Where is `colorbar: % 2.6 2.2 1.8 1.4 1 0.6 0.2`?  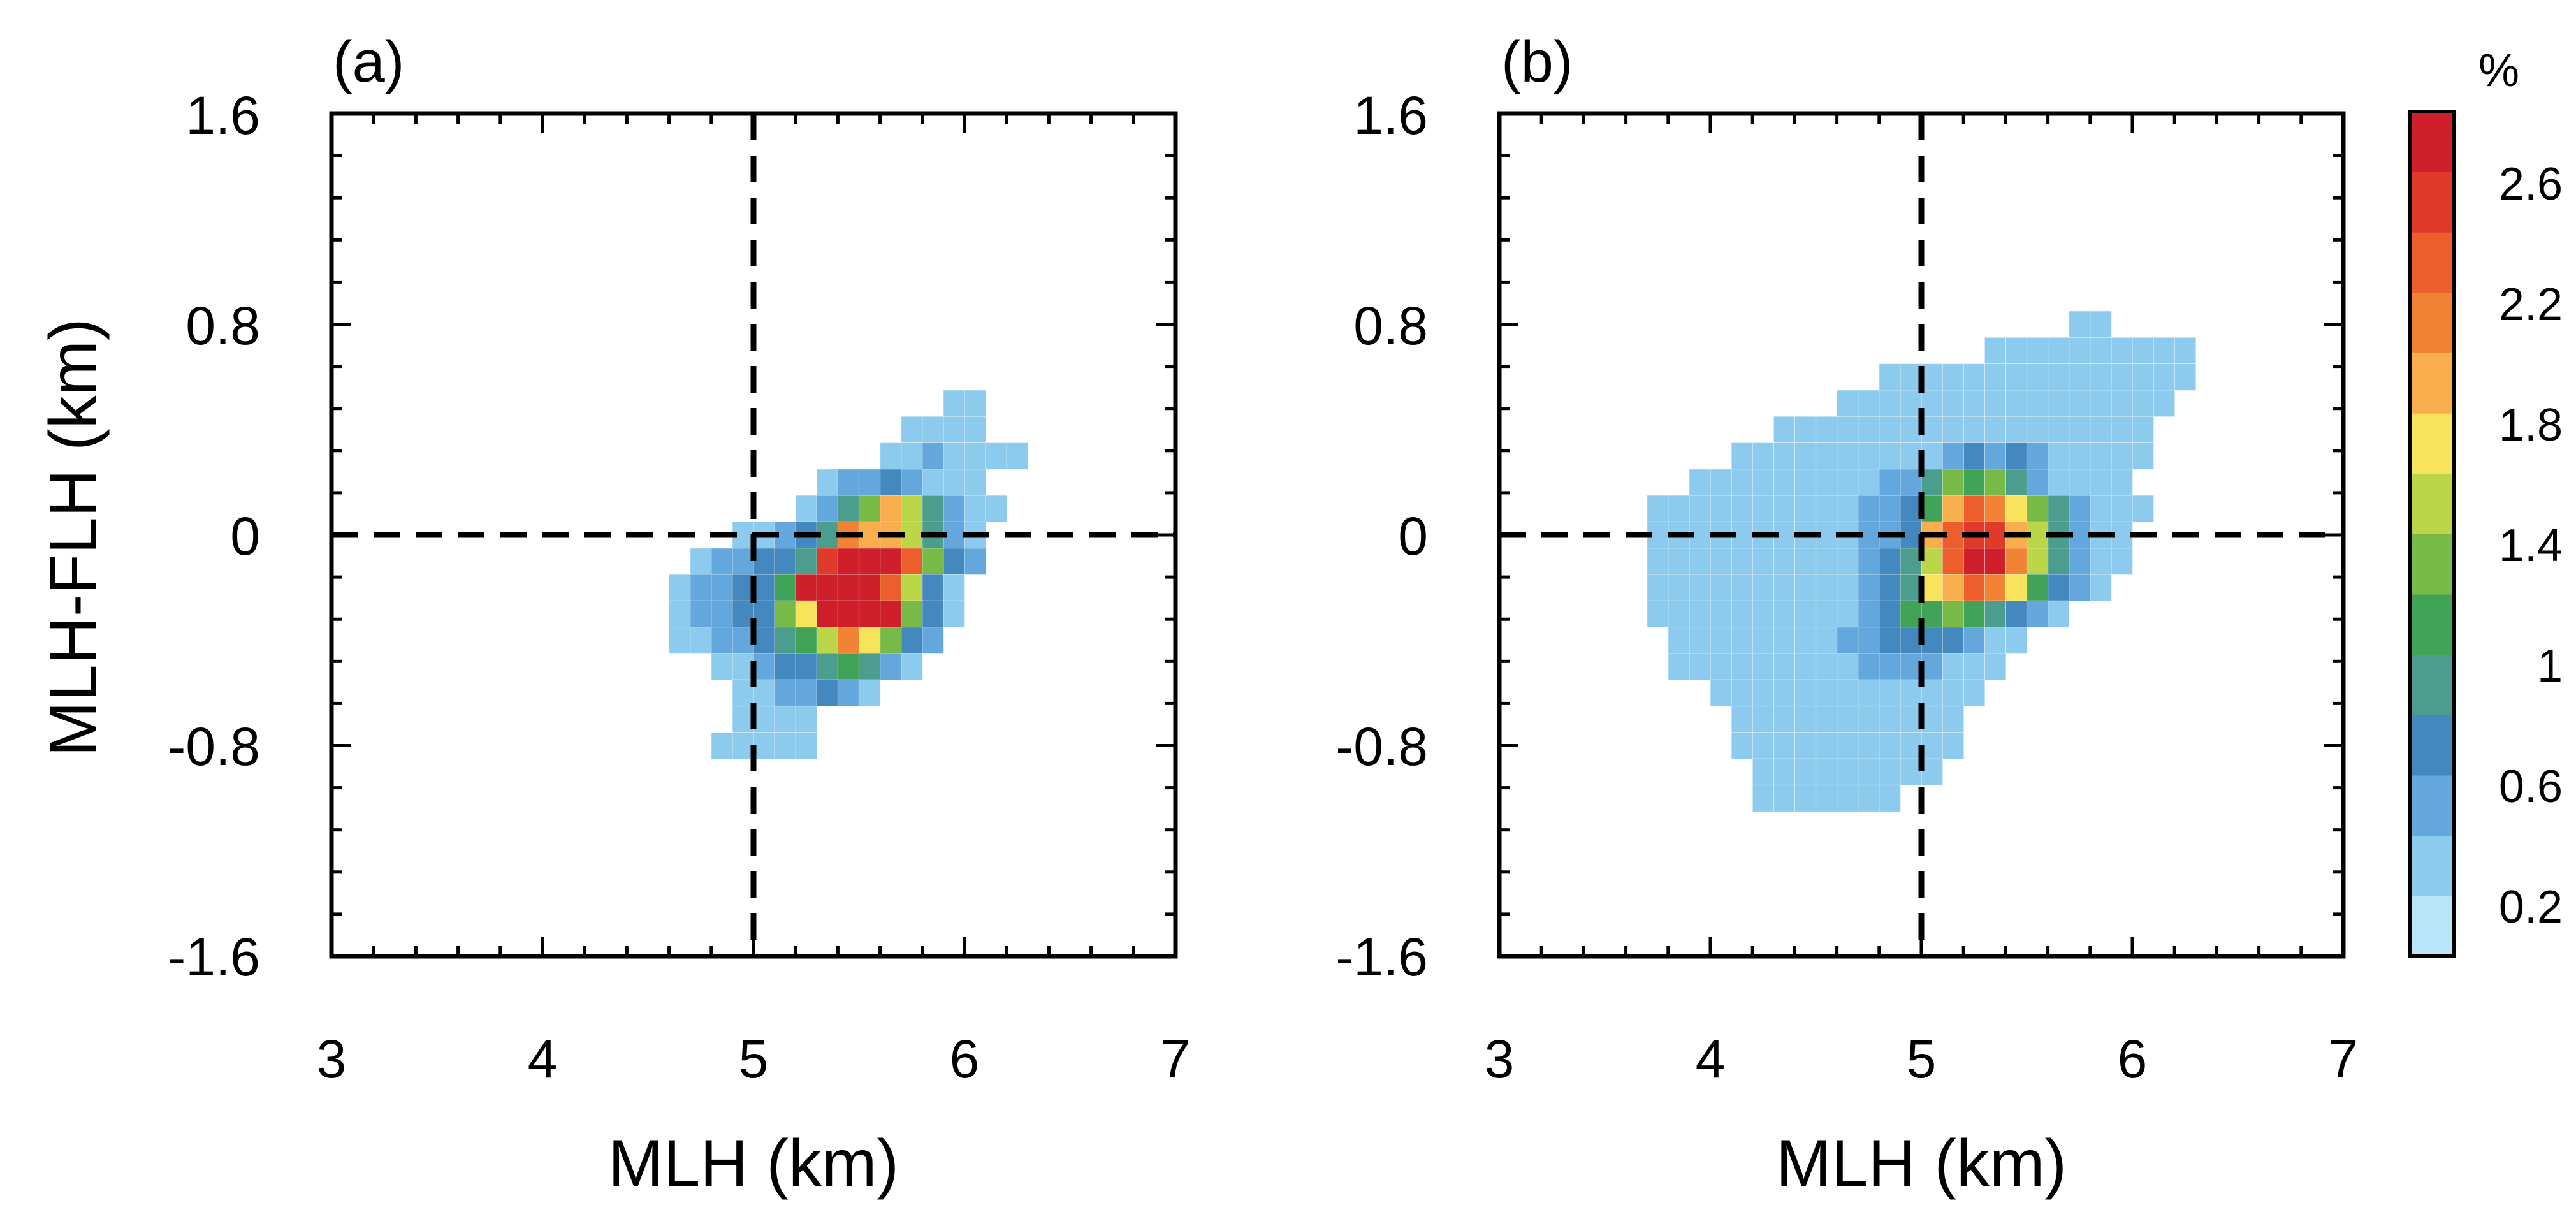
colorbar: % 2.6 2.2 1.8 1.4 1 0.6 0.2 is located at coordinates (2485, 501).